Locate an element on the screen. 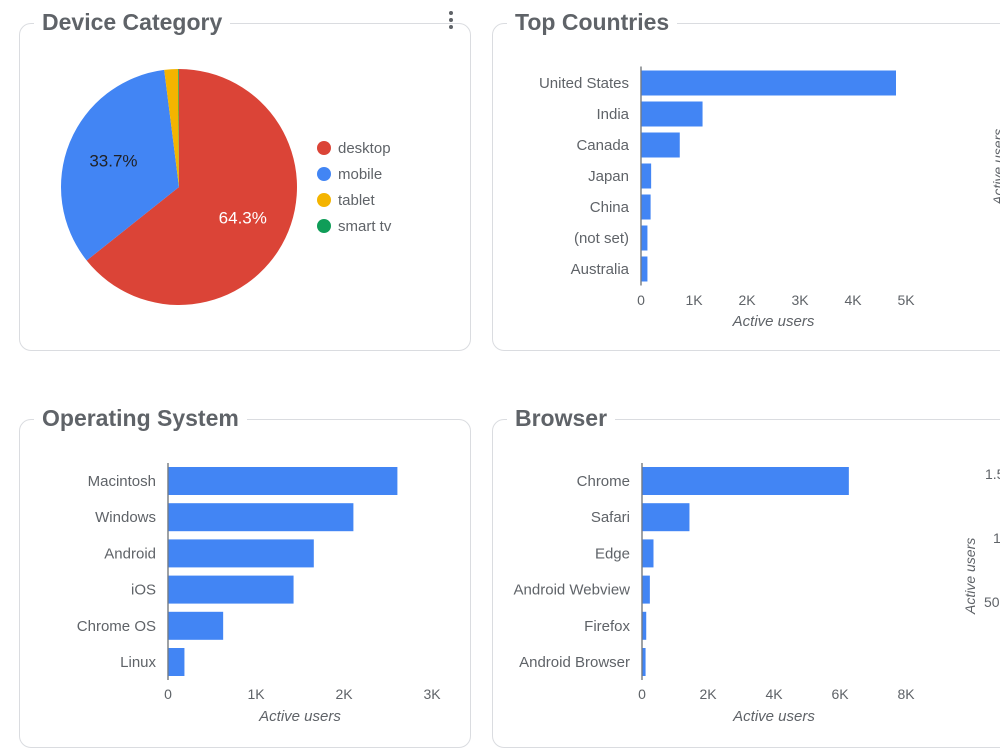  countries-category-label-india: India is located at coordinates (612, 114).